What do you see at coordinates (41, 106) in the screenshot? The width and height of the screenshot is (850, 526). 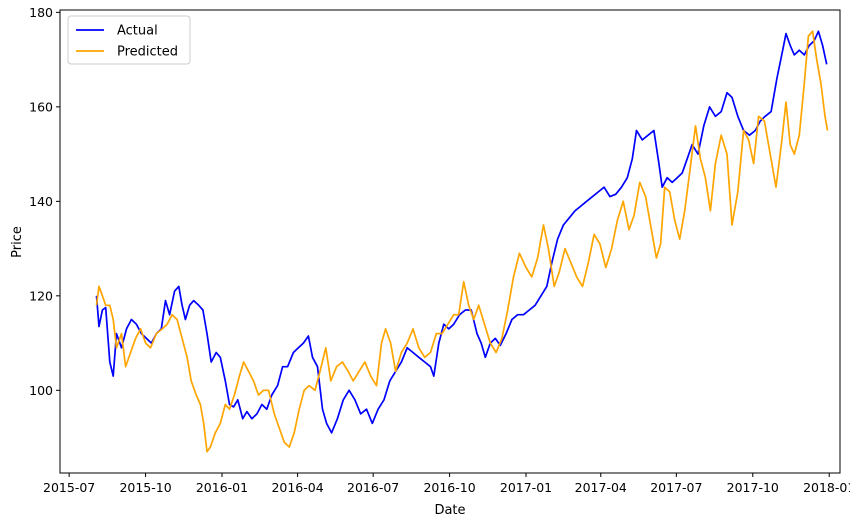 I see `y-tick-label: 160` at bounding box center [41, 106].